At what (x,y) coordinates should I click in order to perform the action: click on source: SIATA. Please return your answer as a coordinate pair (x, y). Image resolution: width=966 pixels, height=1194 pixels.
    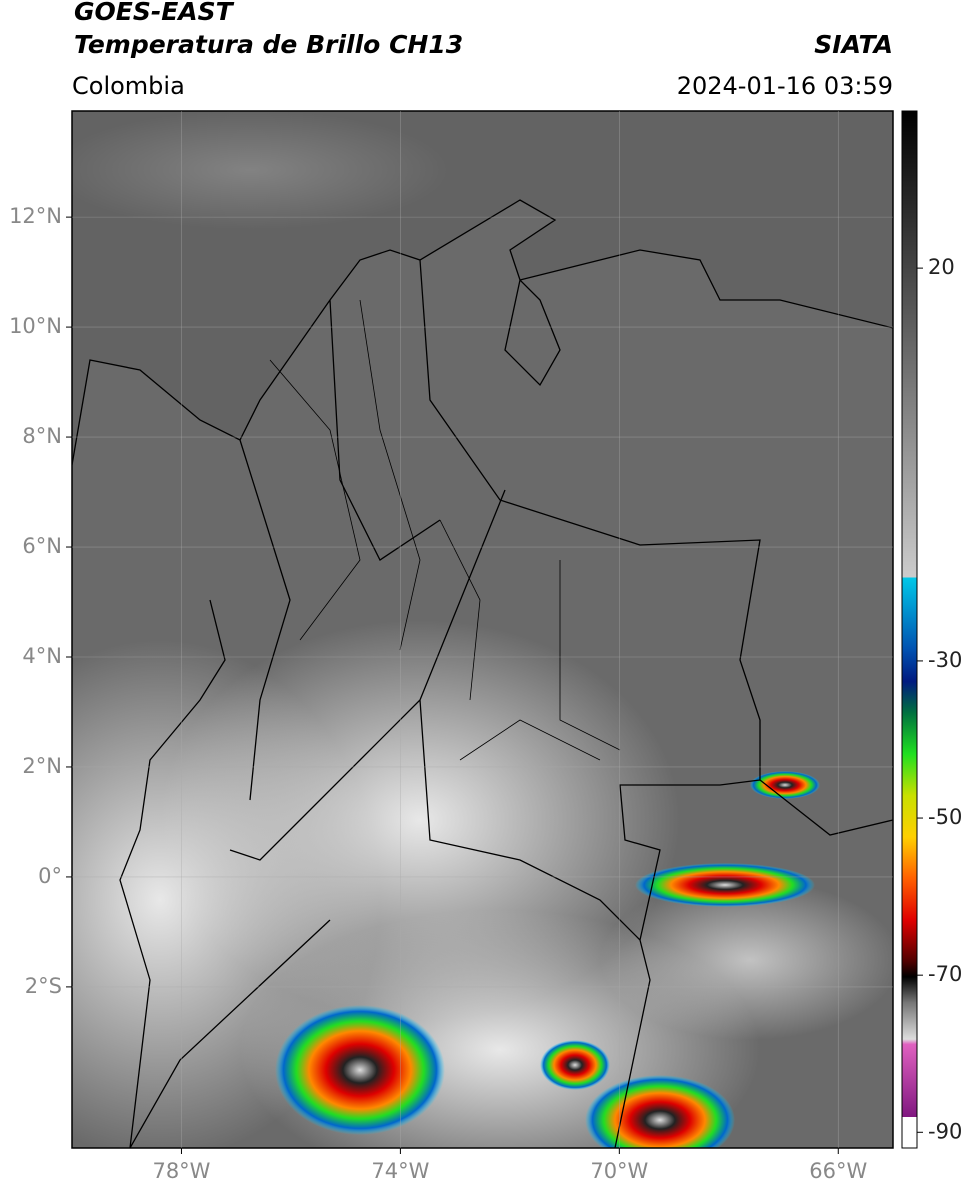
    Looking at the image, I should click on (853, 44).